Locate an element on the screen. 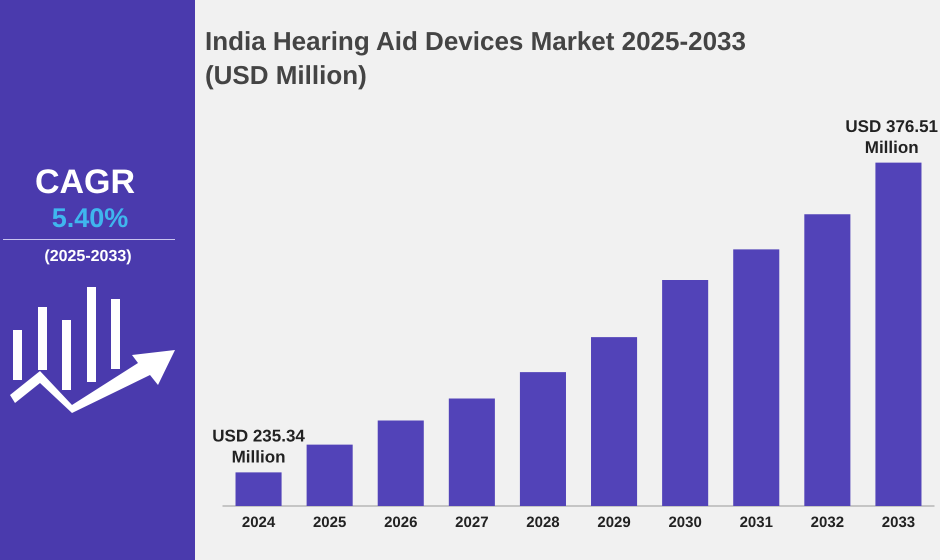 This screenshot has height=560, width=940. x-tick-label: 2026 is located at coordinates (401, 523).